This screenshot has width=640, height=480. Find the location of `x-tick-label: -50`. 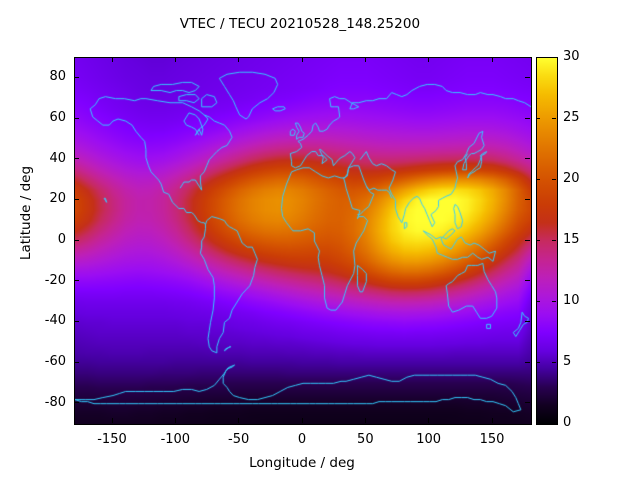

x-tick-label: -50 is located at coordinates (239, 439).